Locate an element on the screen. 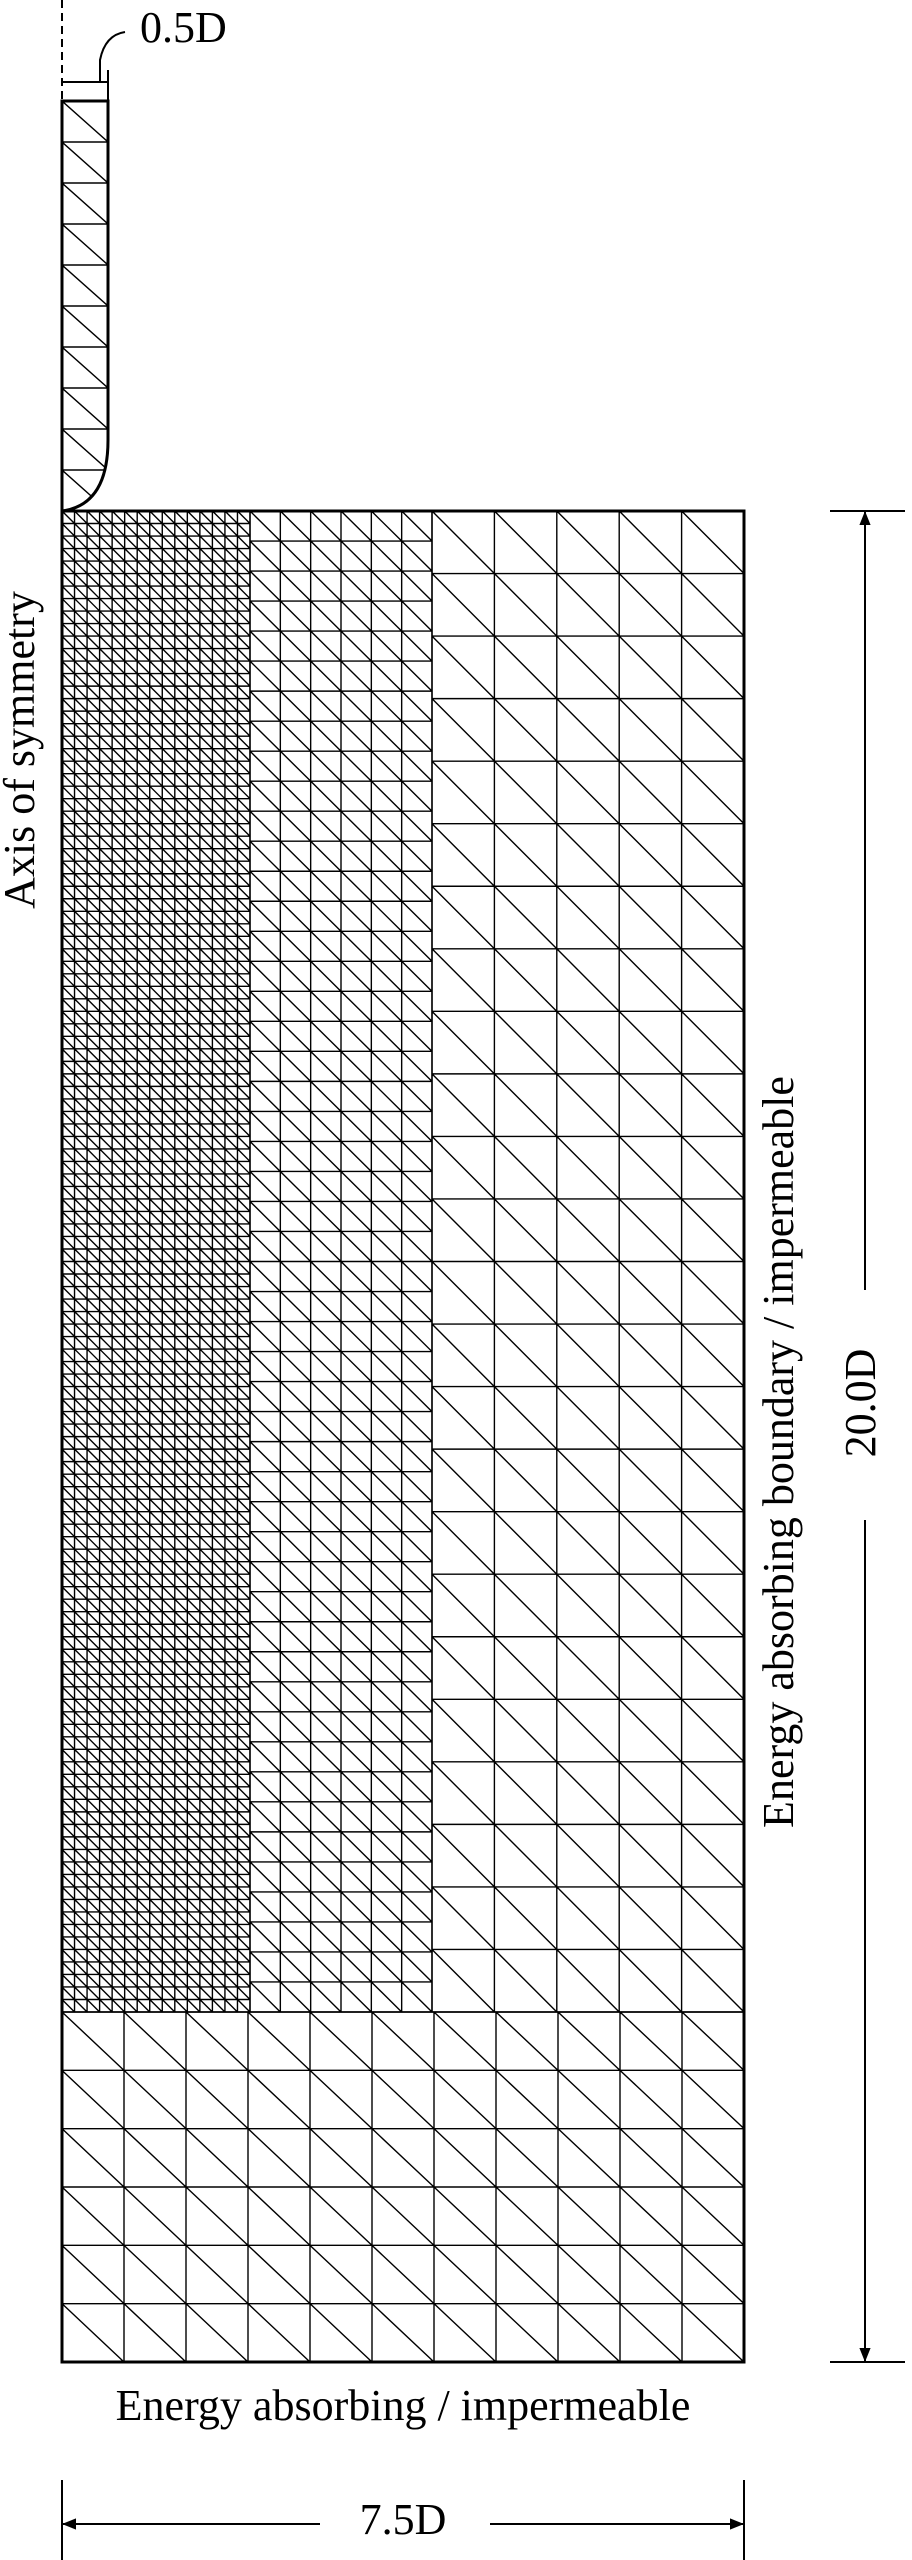 The width and height of the screenshot is (912, 2560). height-label: 20.0D is located at coordinates (860, 1403).